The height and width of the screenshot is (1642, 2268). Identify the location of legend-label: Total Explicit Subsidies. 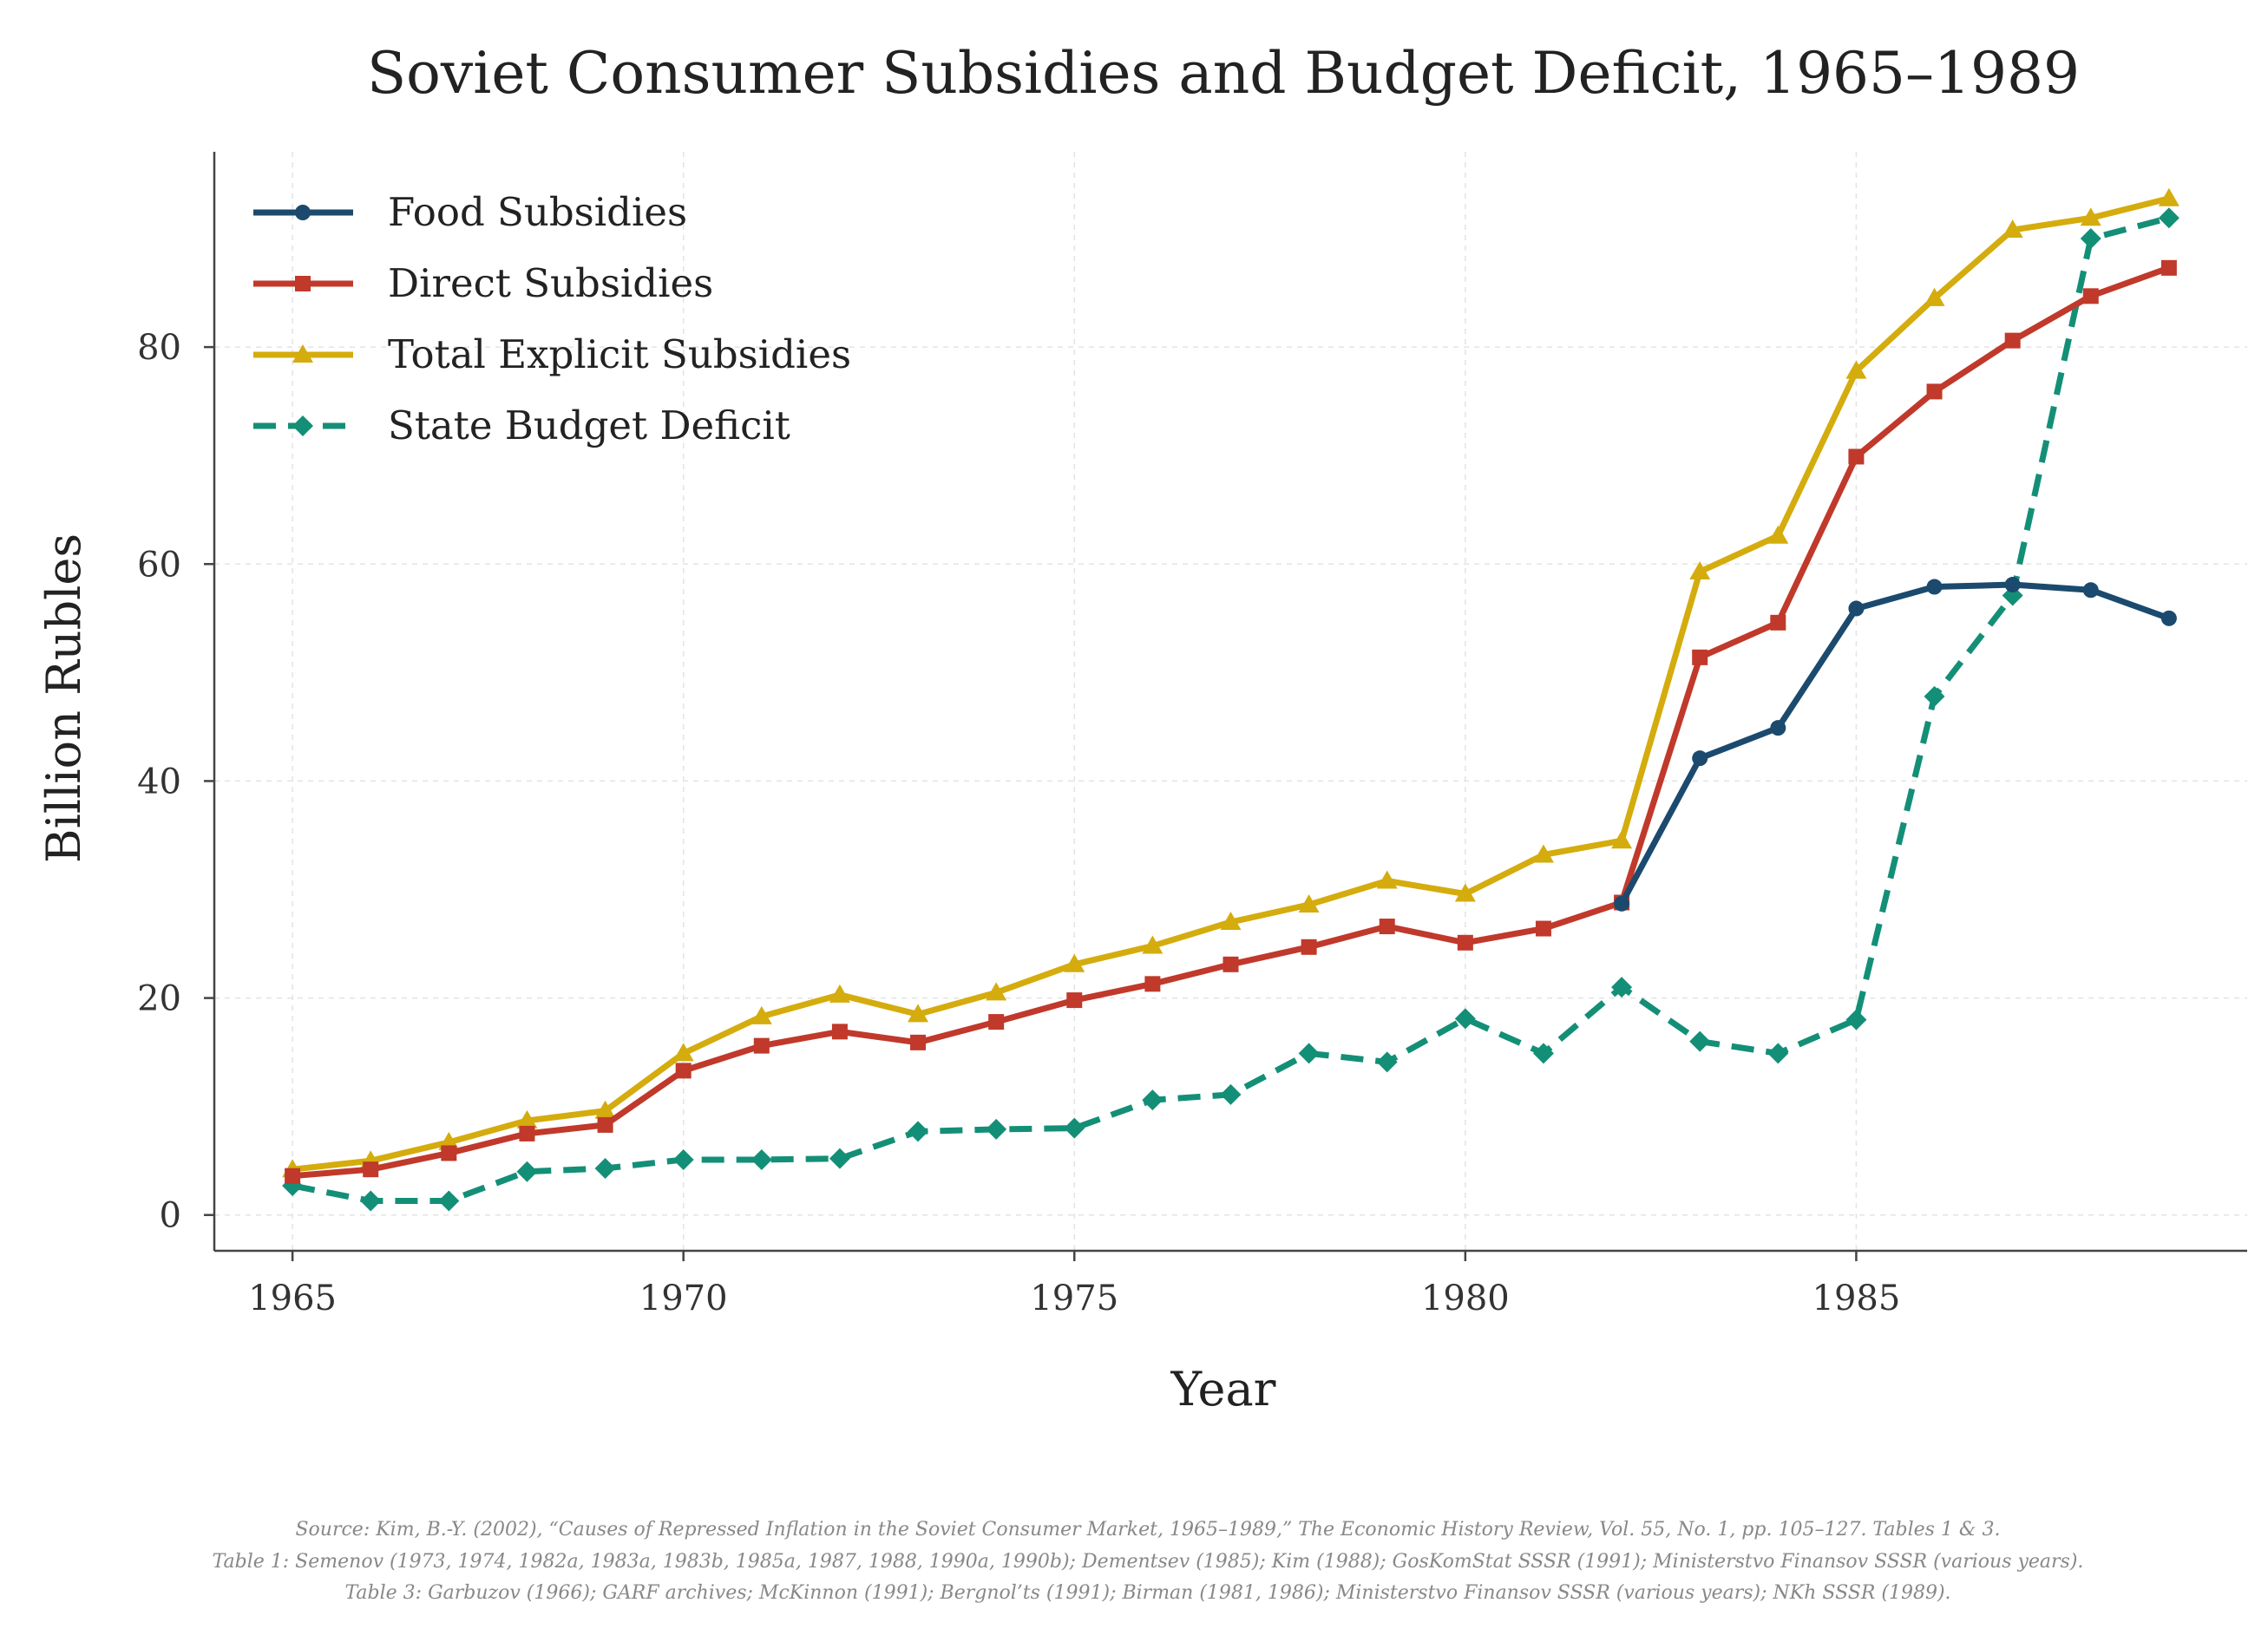
(619, 354).